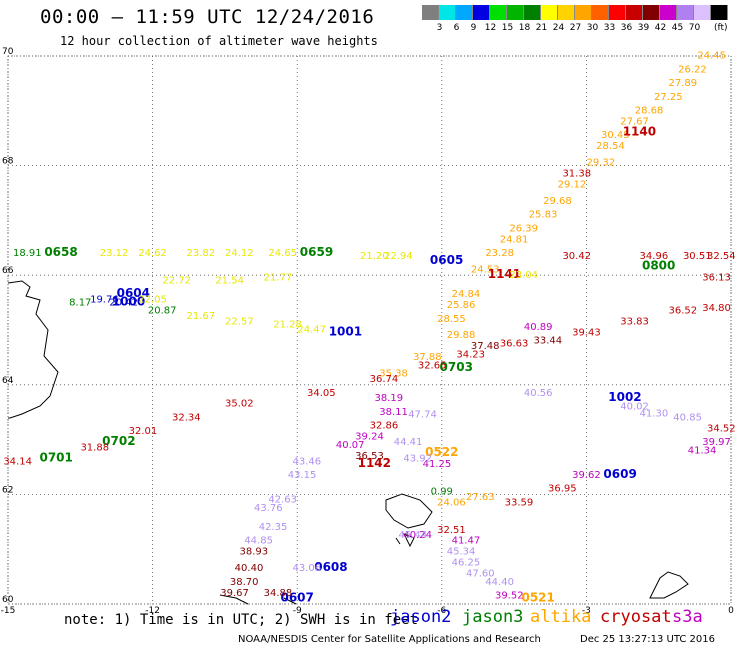  Describe the element at coordinates (374, 256) in the screenshot. I see `wave-height-label: 21.20` at that location.